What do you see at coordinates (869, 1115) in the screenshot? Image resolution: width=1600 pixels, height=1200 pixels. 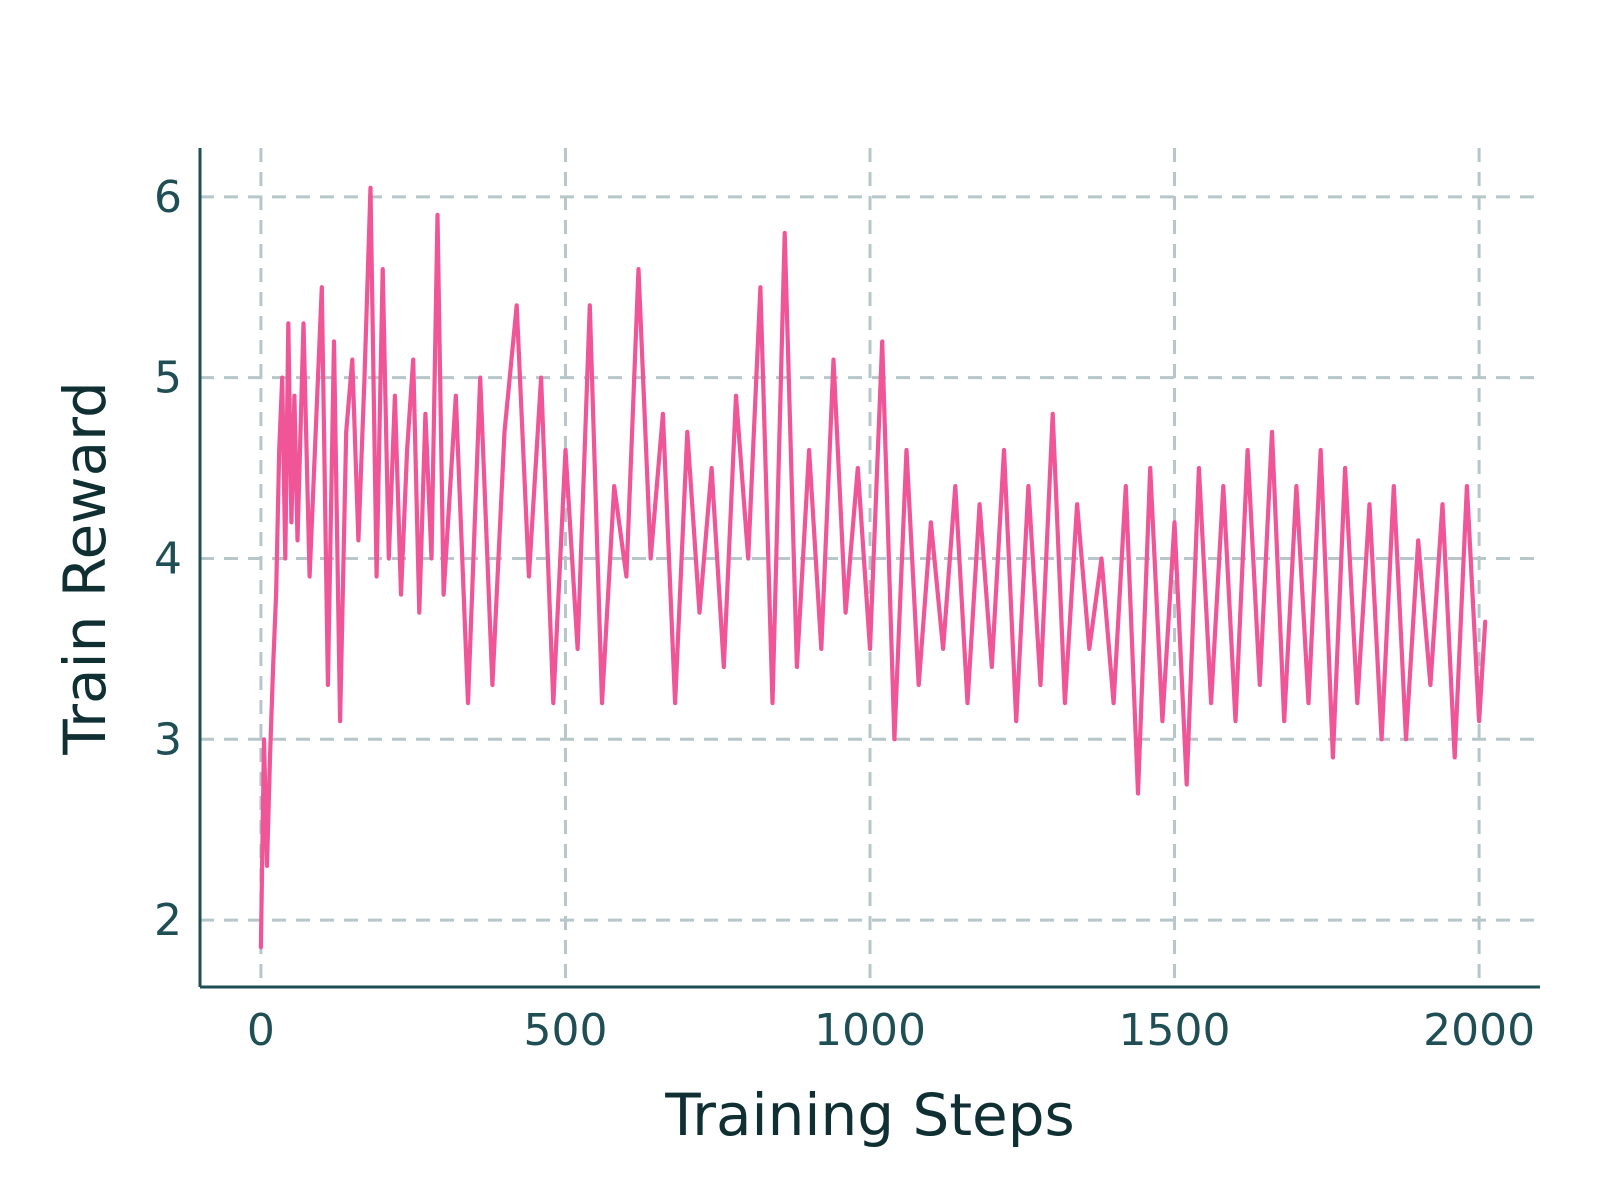 I see `x-axis-title: Training Steps` at bounding box center [869, 1115].